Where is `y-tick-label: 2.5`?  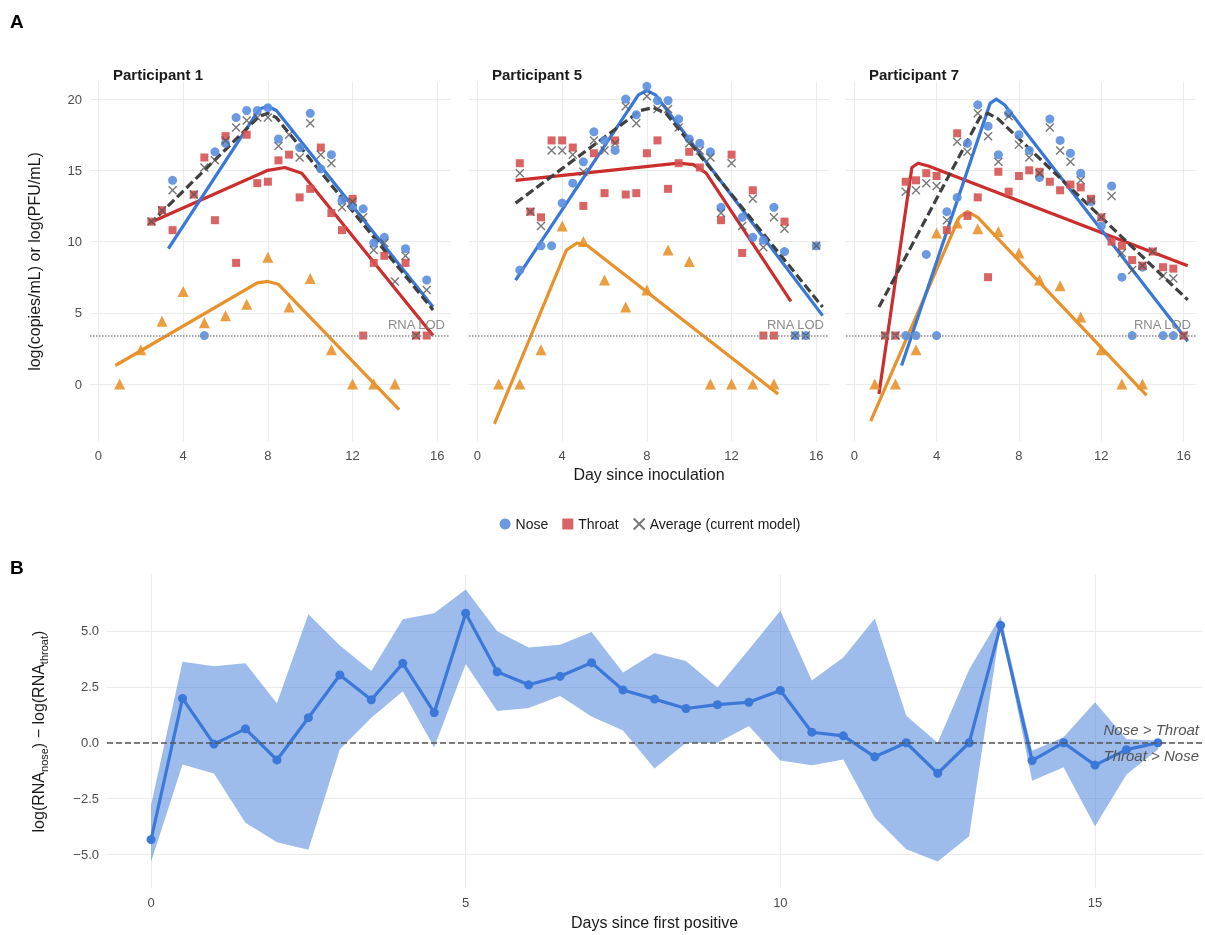
y-tick-label: 2.5 is located at coordinates (89, 687).